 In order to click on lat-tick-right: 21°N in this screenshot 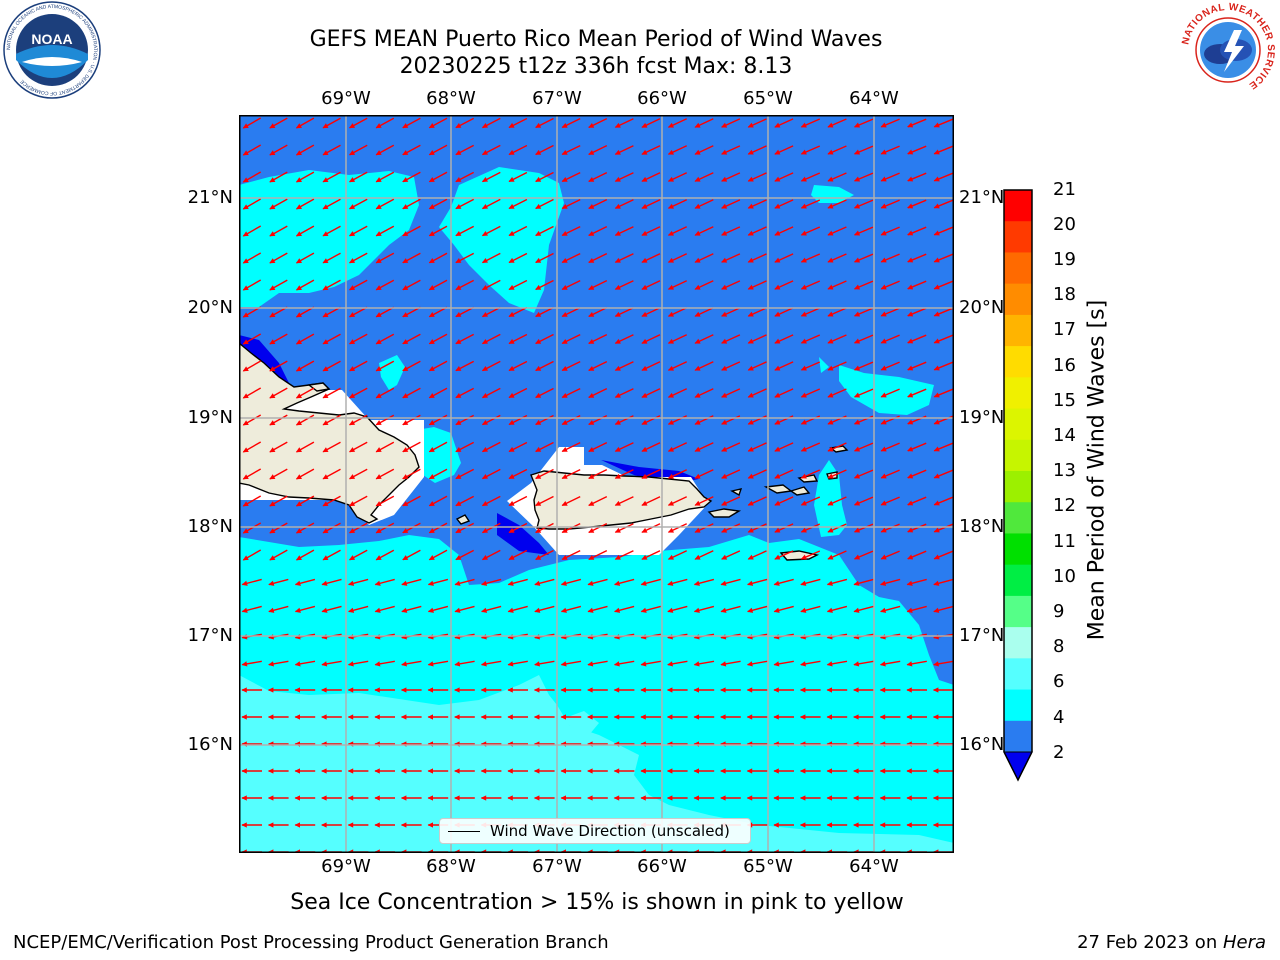, I will do `click(982, 197)`.